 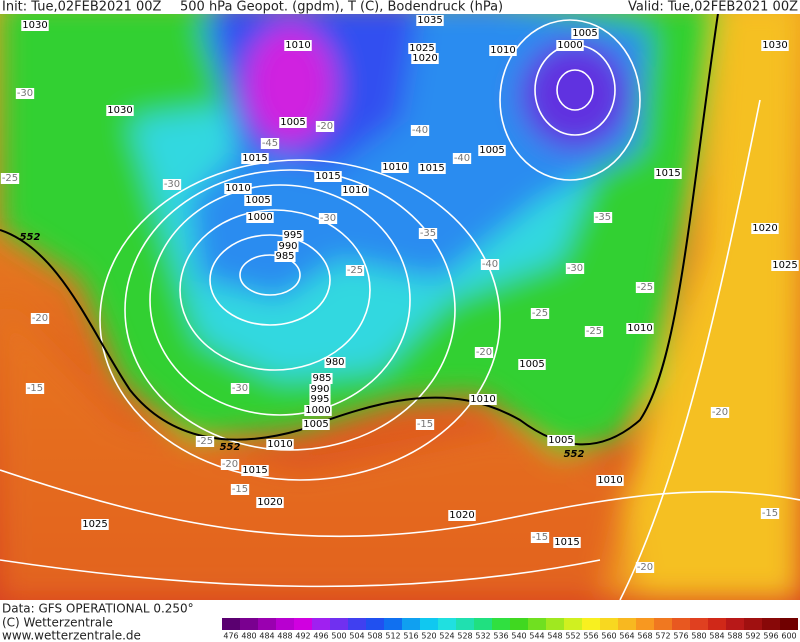 I want to click on colorbar-tick-label: 596, so click(x=770, y=636).